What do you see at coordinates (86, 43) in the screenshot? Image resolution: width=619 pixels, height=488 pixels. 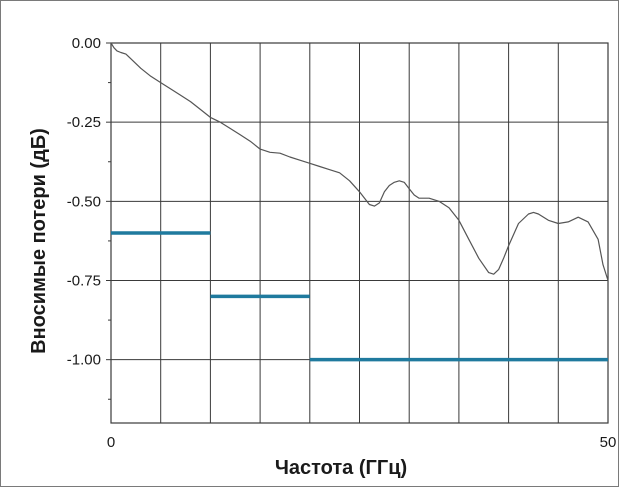 I see `y-tick-label: 0.00` at bounding box center [86, 43].